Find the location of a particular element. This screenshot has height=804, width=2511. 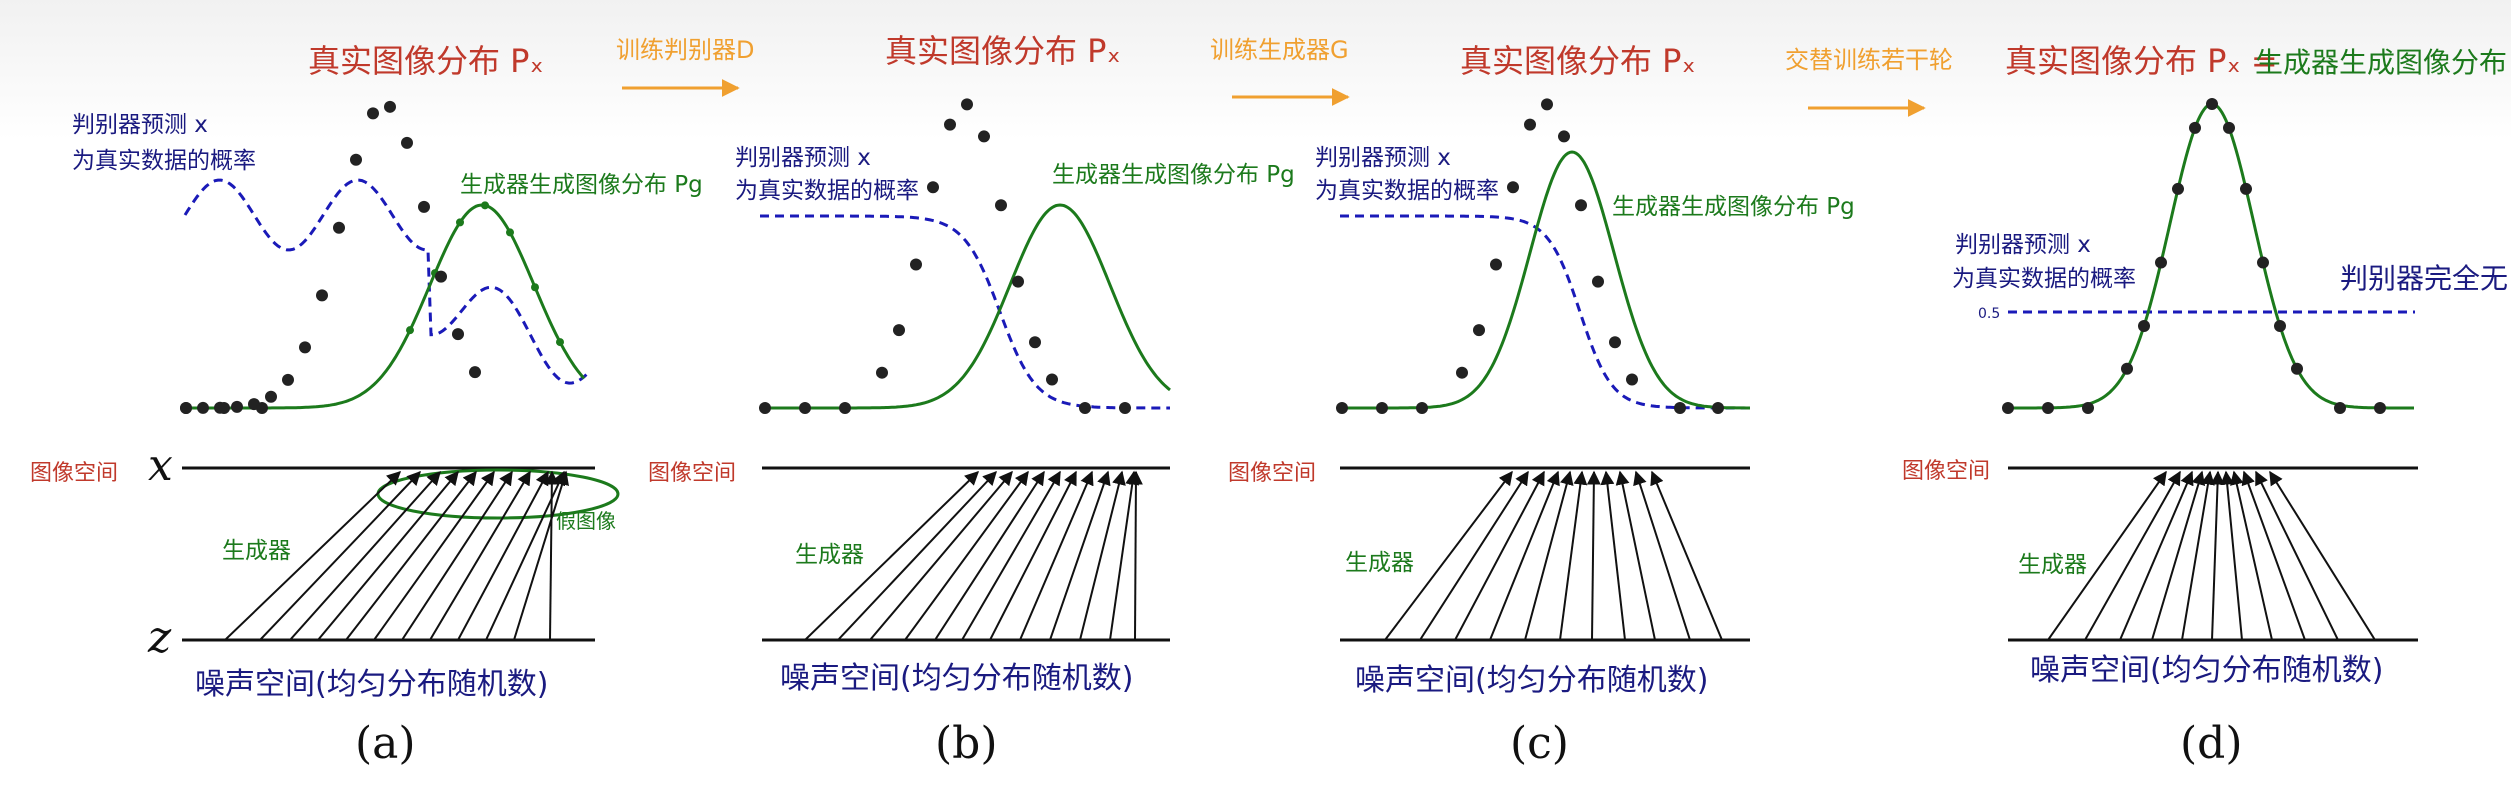

panel-c-generator-label: 生成器 is located at coordinates (1379, 563).